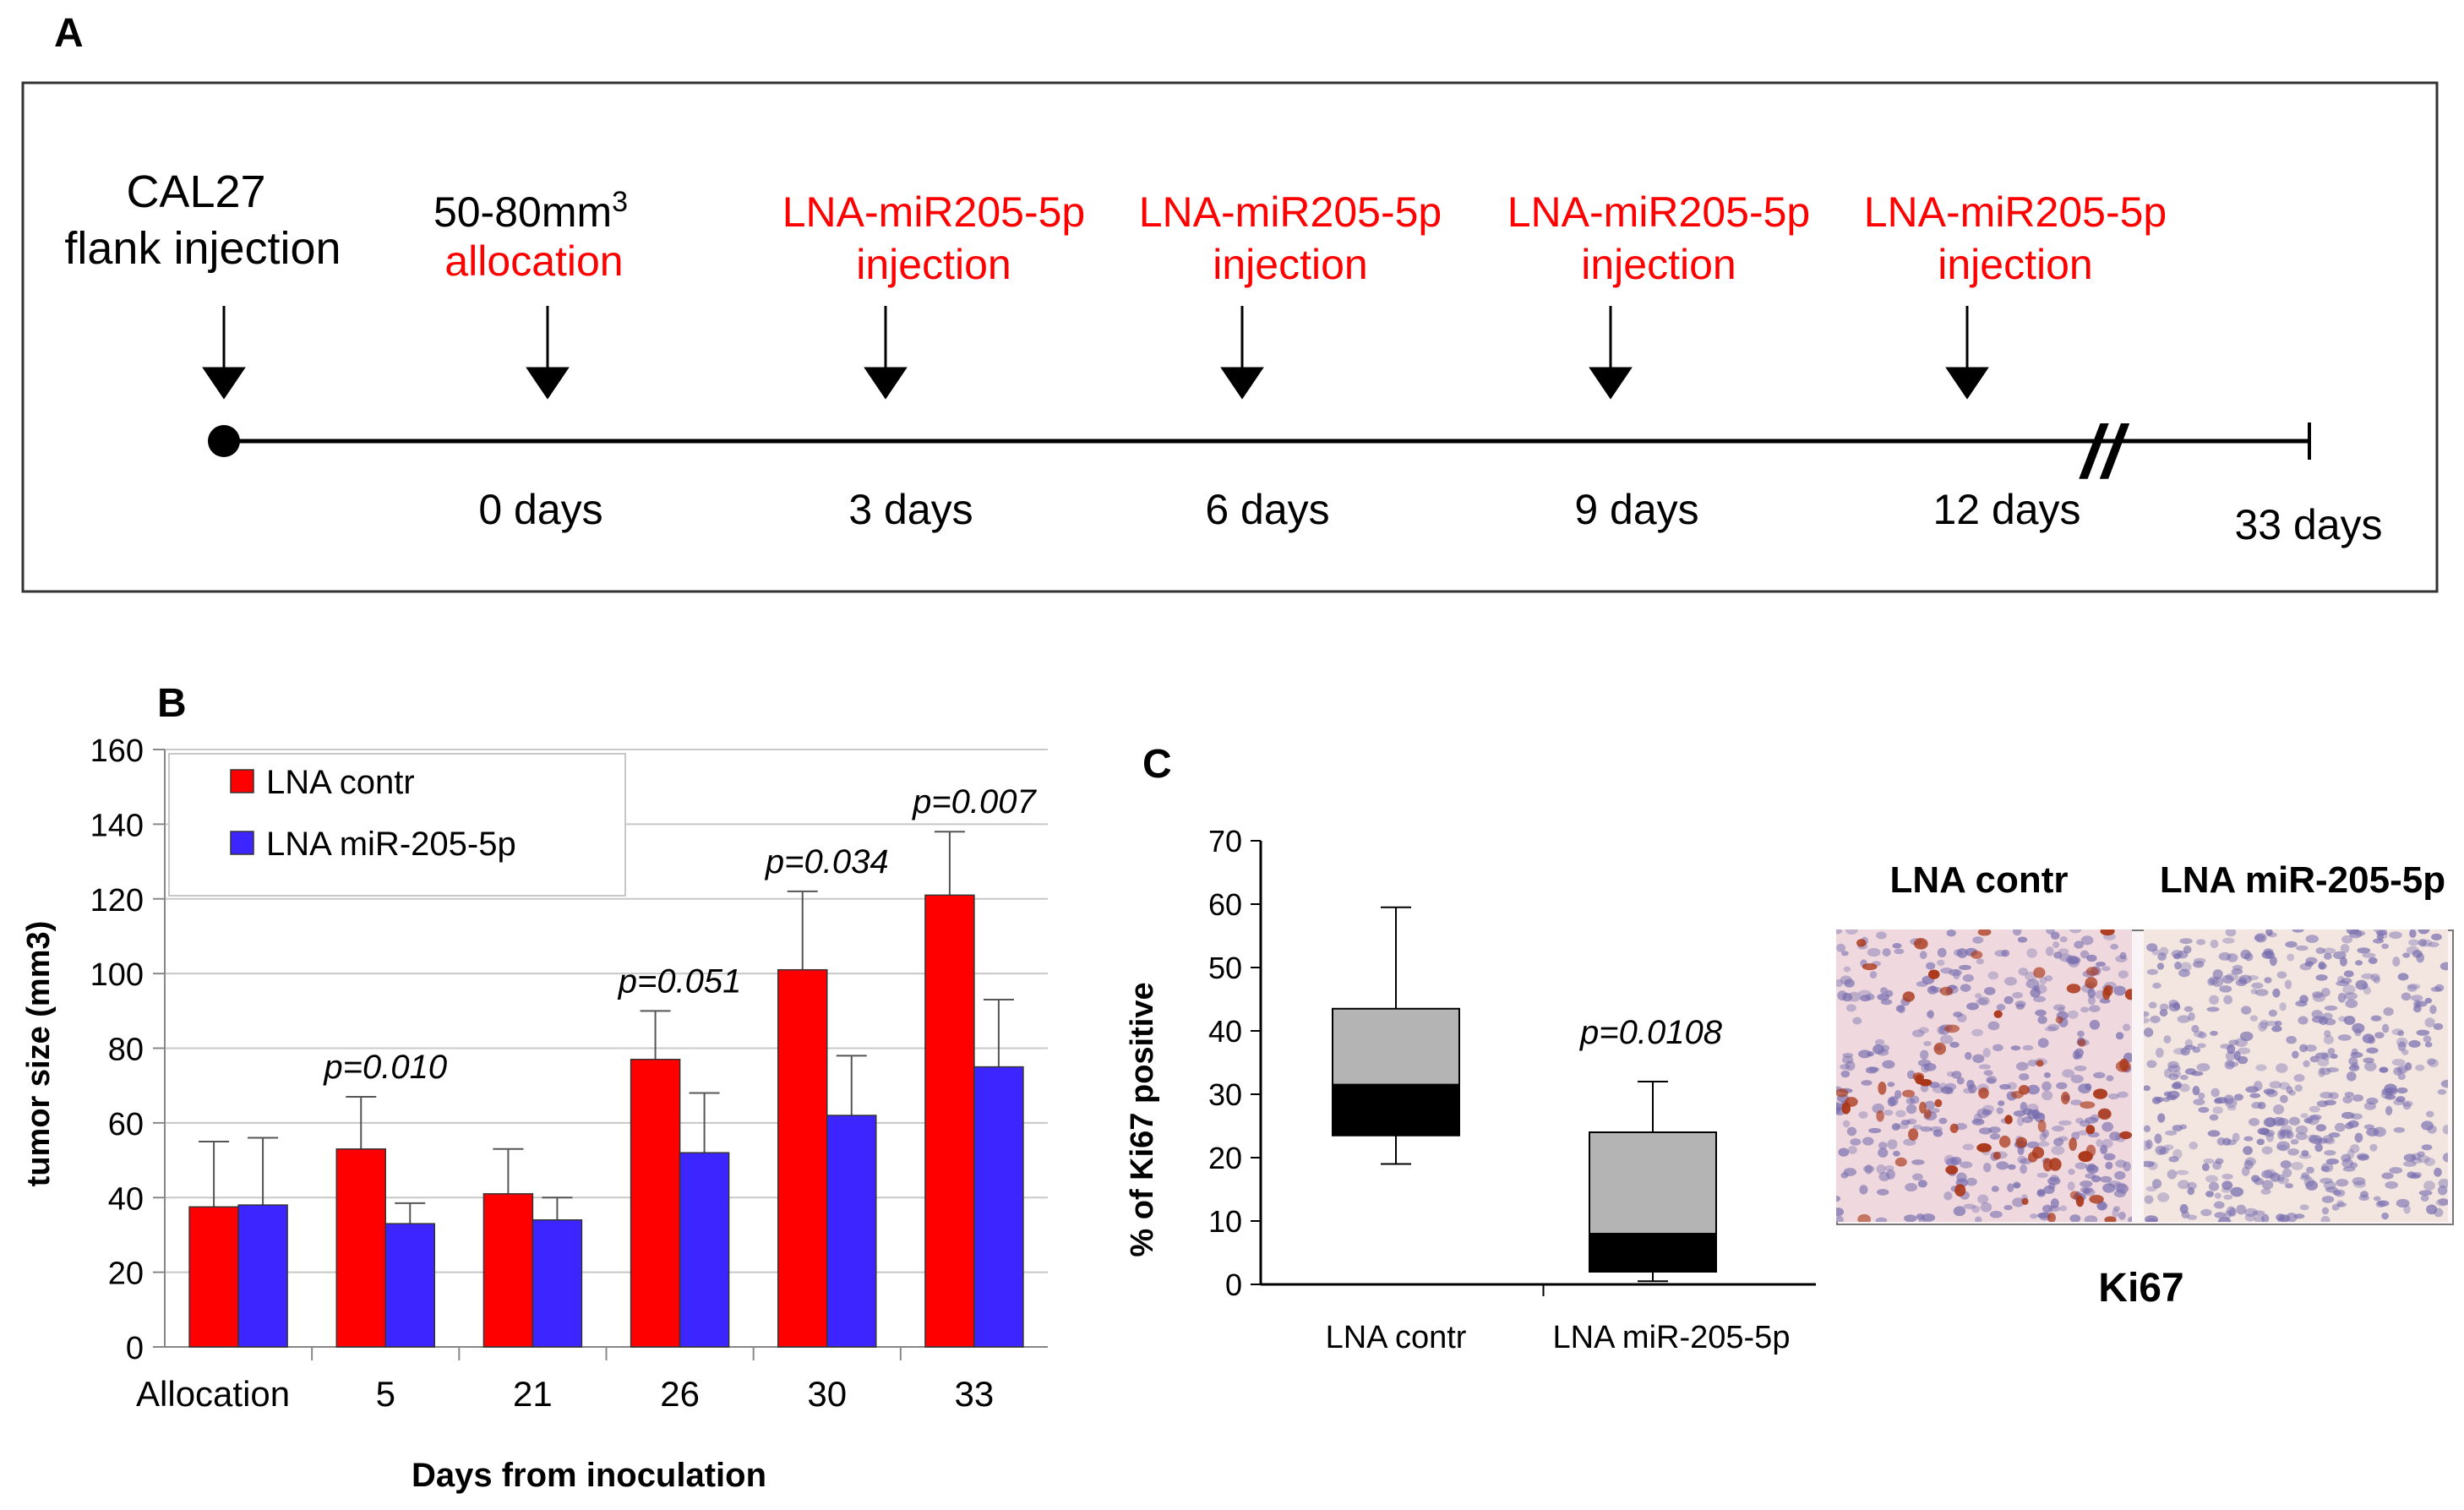 Image resolution: width=2464 pixels, height=1510 pixels. Describe the element at coordinates (680, 934) in the screenshot. I see `b-p-values: p=0.010 p=0.051 p=0.034 p=0.007` at that location.